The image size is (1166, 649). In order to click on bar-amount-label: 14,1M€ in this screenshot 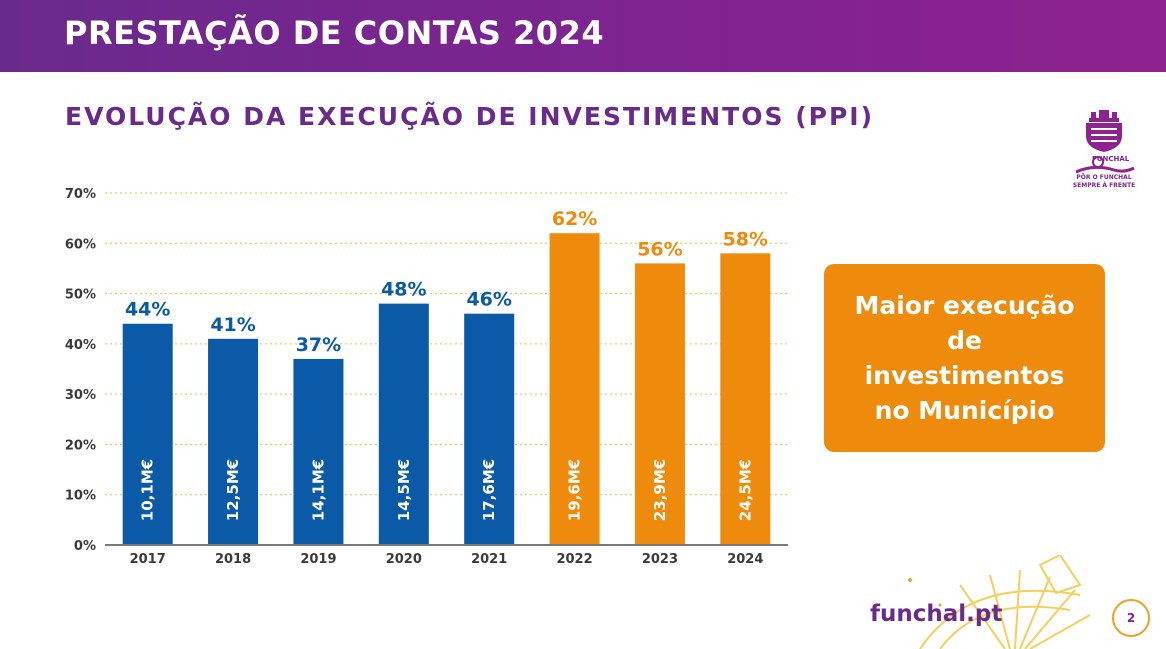, I will do `click(318, 490)`.